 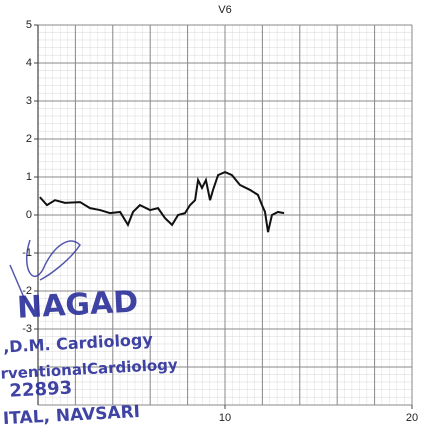 What do you see at coordinates (41, 390) in the screenshot?
I see `stamp-text: 22893` at bounding box center [41, 390].